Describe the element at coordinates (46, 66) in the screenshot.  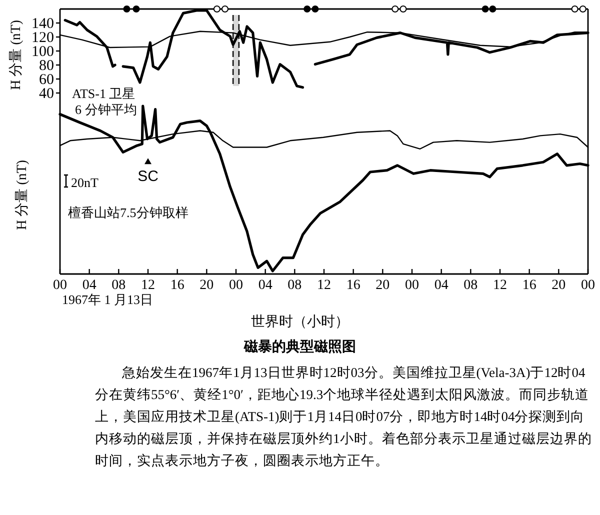
I see `y-tick-label: 80` at that location.